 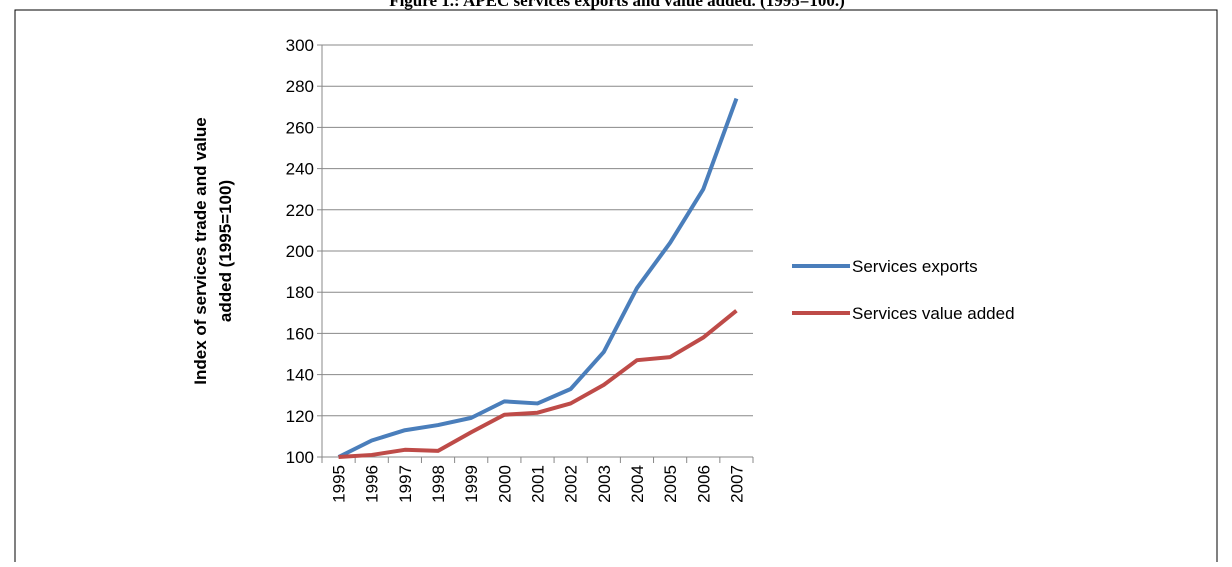 What do you see at coordinates (405, 484) in the screenshot?
I see `x-tick-label: 1997` at bounding box center [405, 484].